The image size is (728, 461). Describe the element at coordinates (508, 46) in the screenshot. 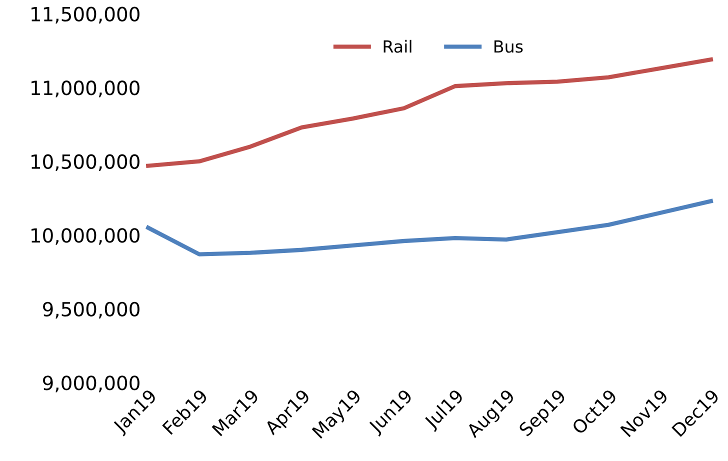

I see `legend-label: Bus` at that location.